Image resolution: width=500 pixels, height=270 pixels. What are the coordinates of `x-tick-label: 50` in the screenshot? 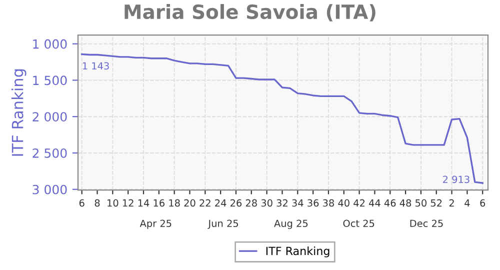 It's located at (421, 203).